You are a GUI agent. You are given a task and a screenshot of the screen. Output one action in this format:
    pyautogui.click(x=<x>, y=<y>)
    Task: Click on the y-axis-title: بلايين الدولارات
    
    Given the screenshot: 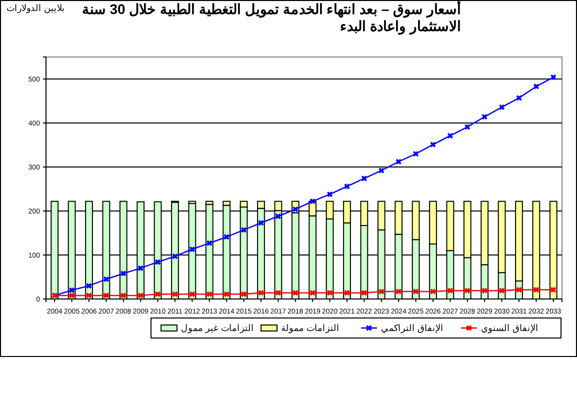 What is the action you would take?
    pyautogui.click(x=35, y=8)
    